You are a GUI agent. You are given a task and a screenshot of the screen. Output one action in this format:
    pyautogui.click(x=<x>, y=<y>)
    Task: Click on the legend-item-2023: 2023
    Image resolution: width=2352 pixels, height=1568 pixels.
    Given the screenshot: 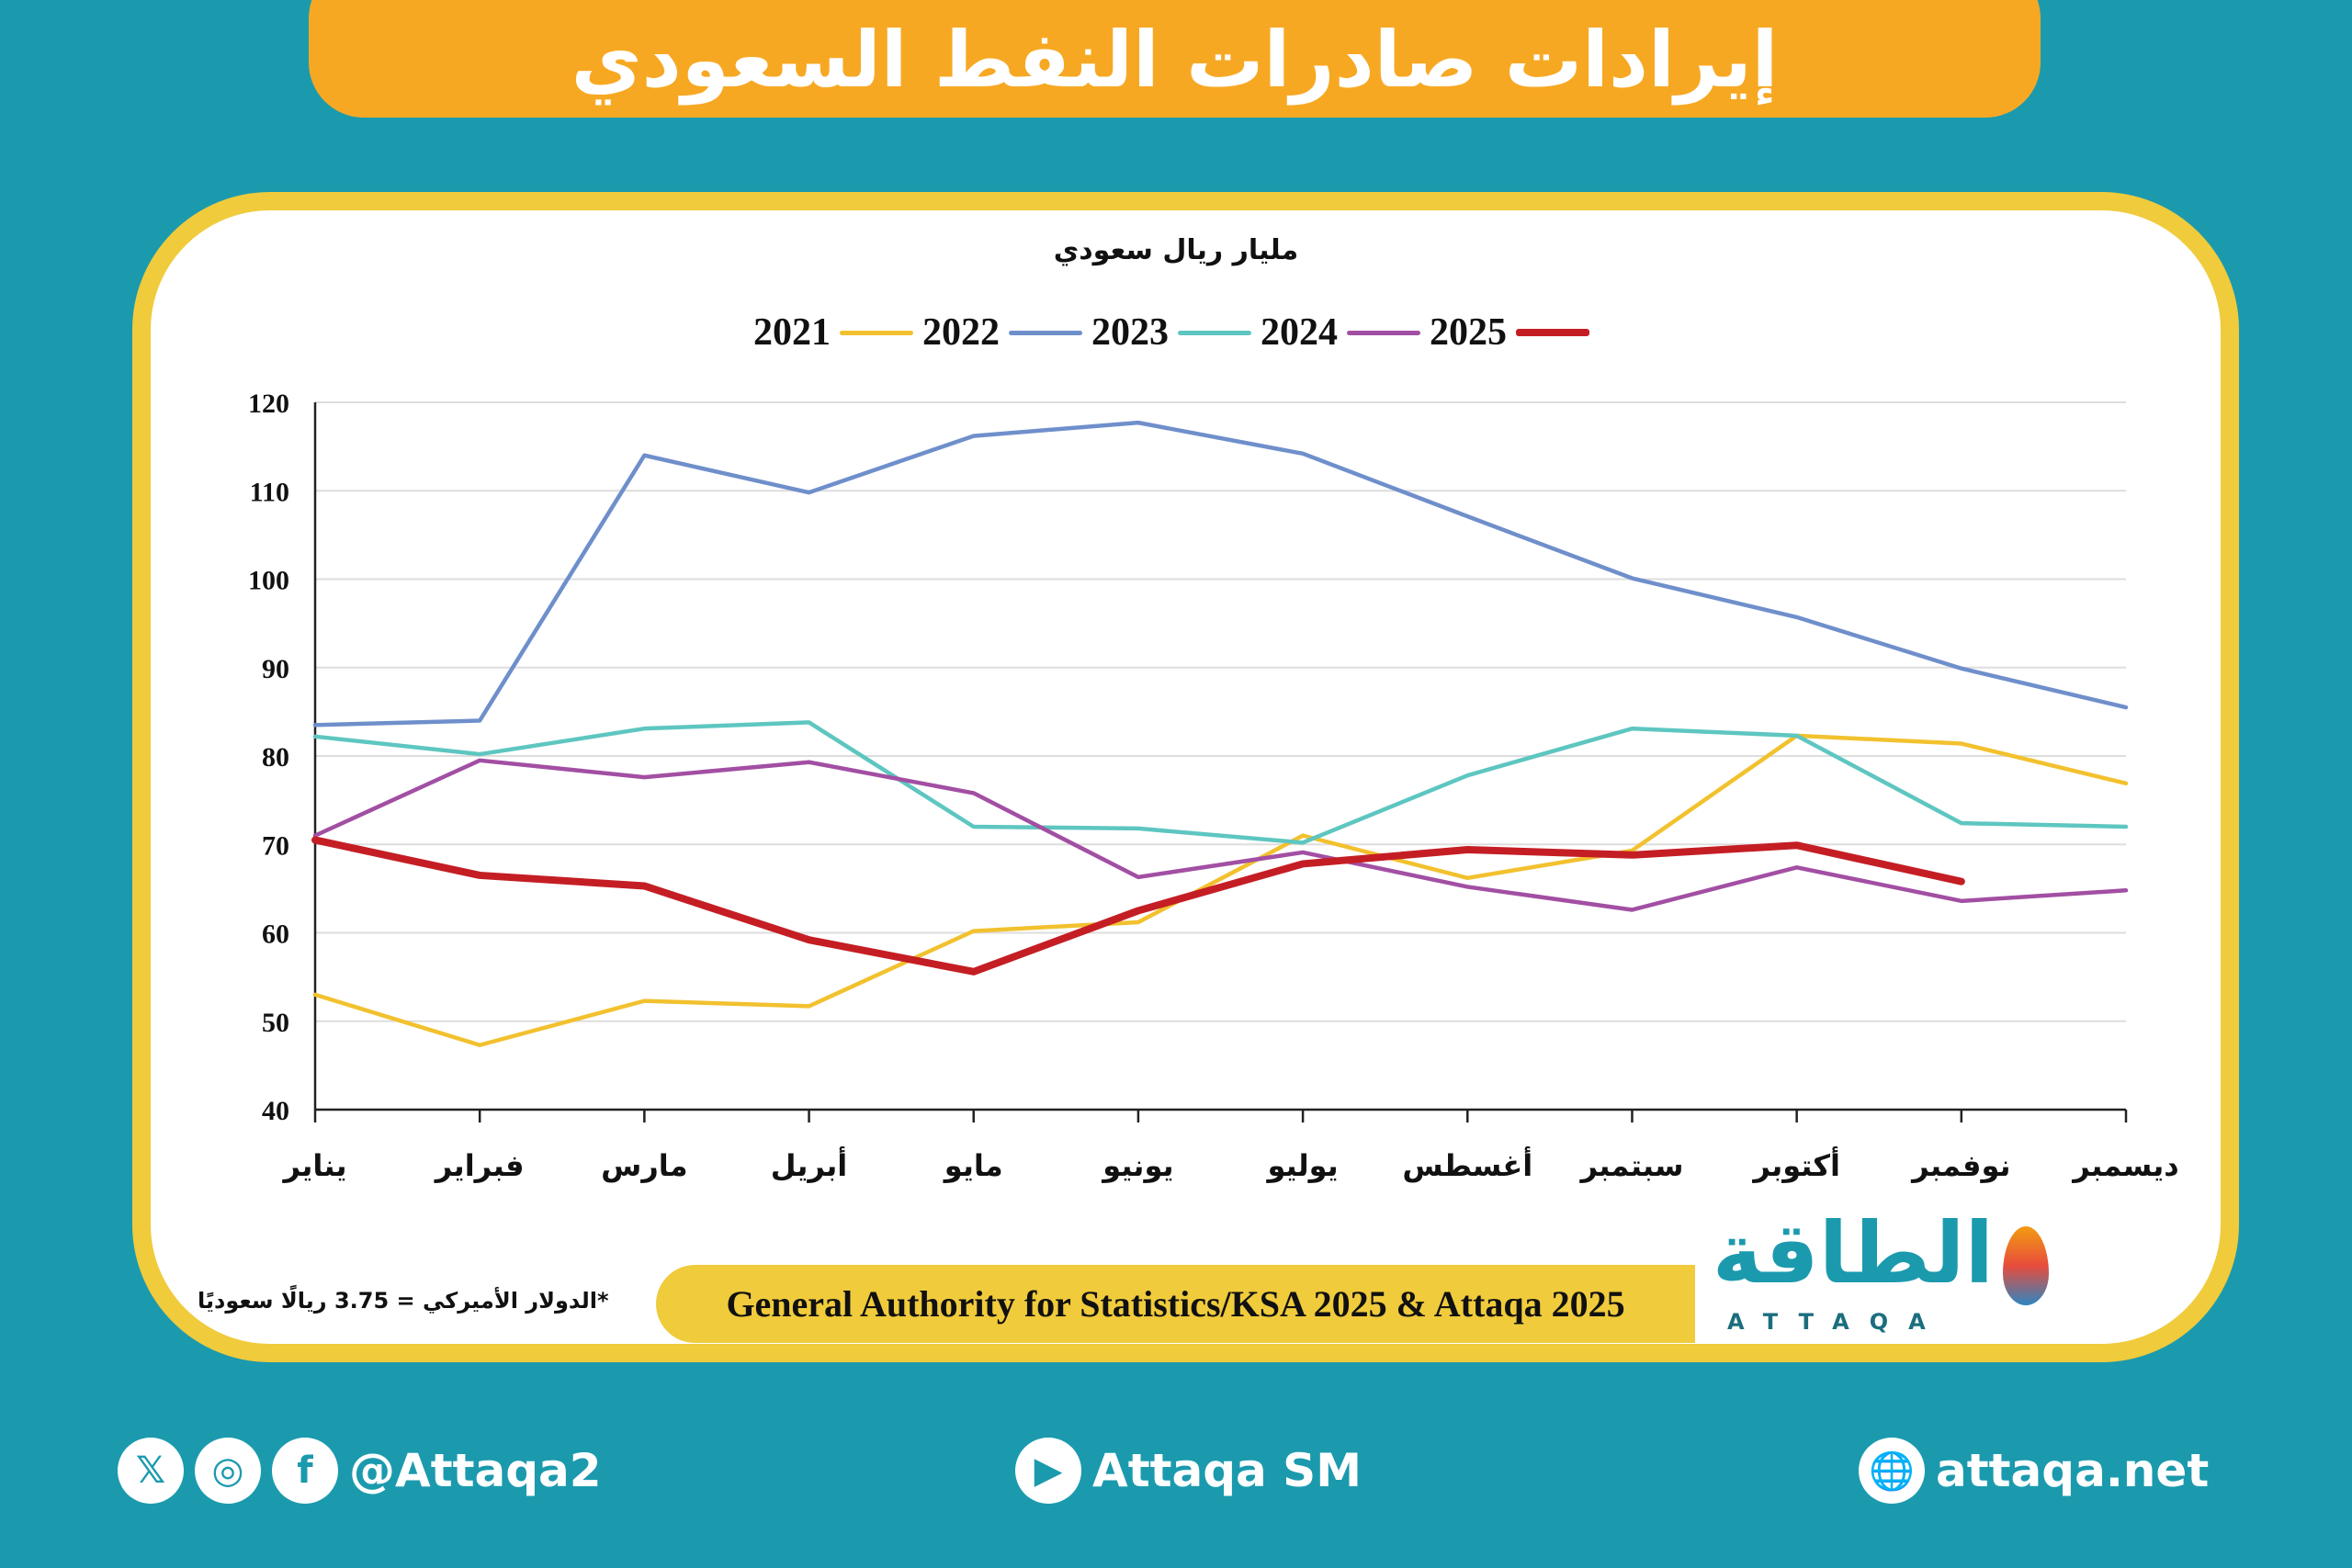 What is the action you would take?
    pyautogui.click(x=1171, y=332)
    